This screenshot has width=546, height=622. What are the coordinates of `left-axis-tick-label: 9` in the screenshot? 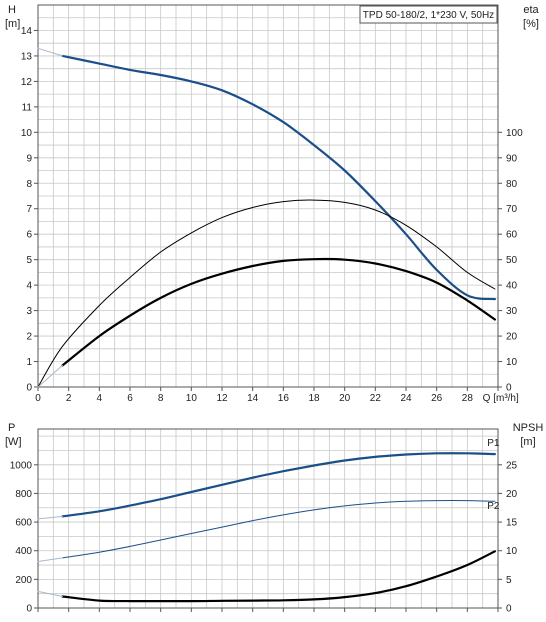 It's located at (29, 158).